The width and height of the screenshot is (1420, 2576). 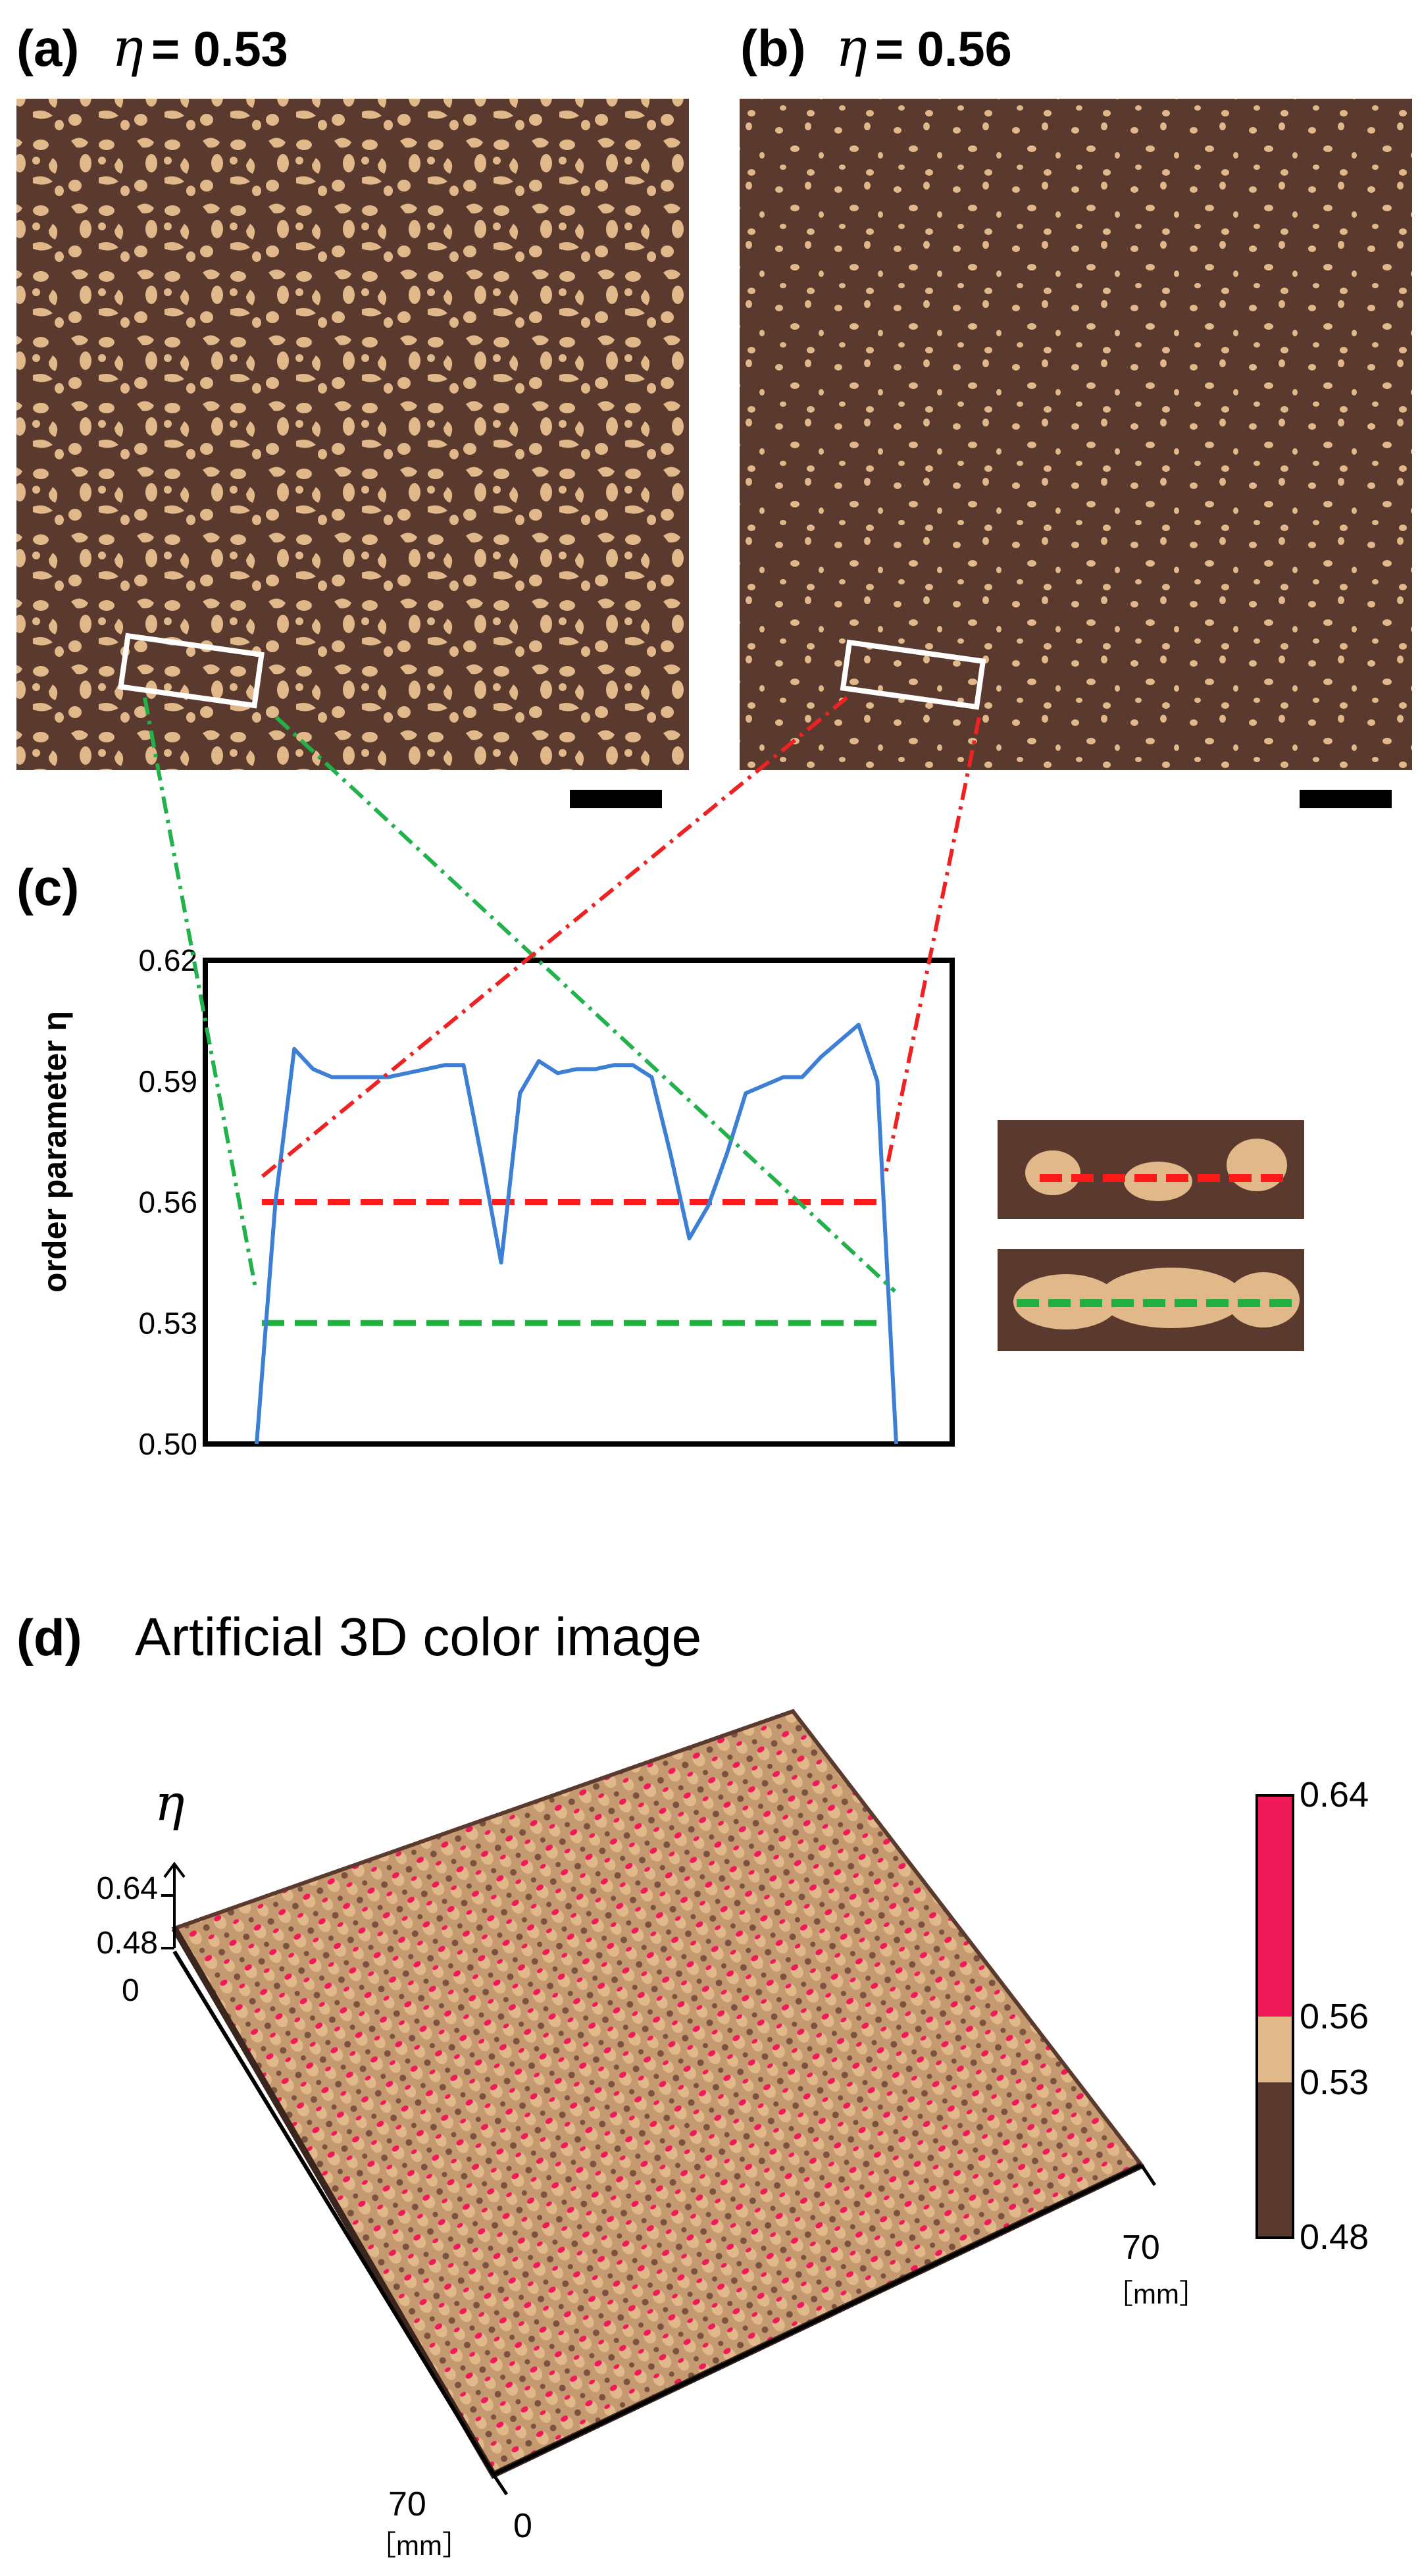 I want to click on panel-b-symbol: η, so click(x=851, y=47).